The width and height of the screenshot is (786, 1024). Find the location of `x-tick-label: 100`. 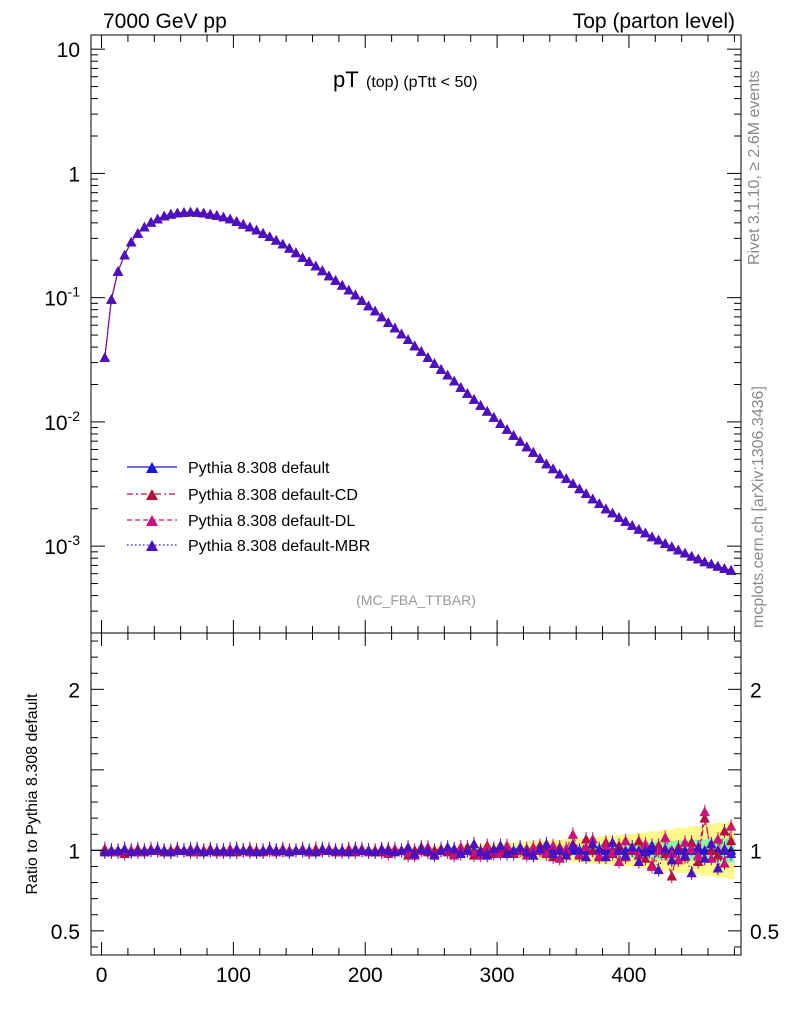

x-tick-label: 100 is located at coordinates (233, 975).